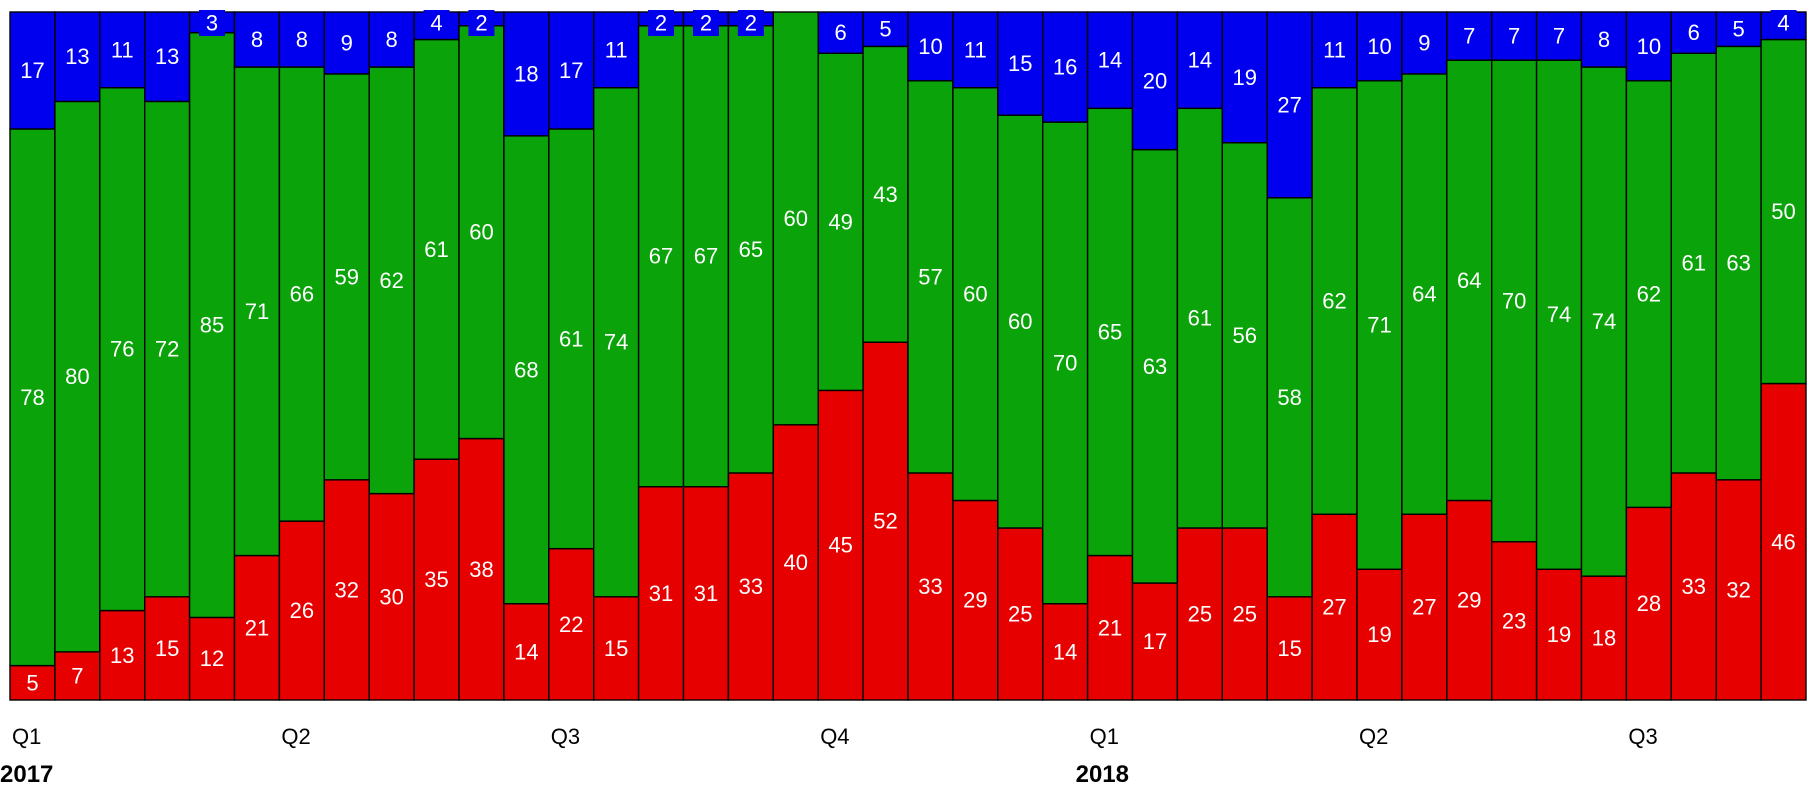 This screenshot has width=1810, height=791. I want to click on year-label: 2018, so click(1102, 774).